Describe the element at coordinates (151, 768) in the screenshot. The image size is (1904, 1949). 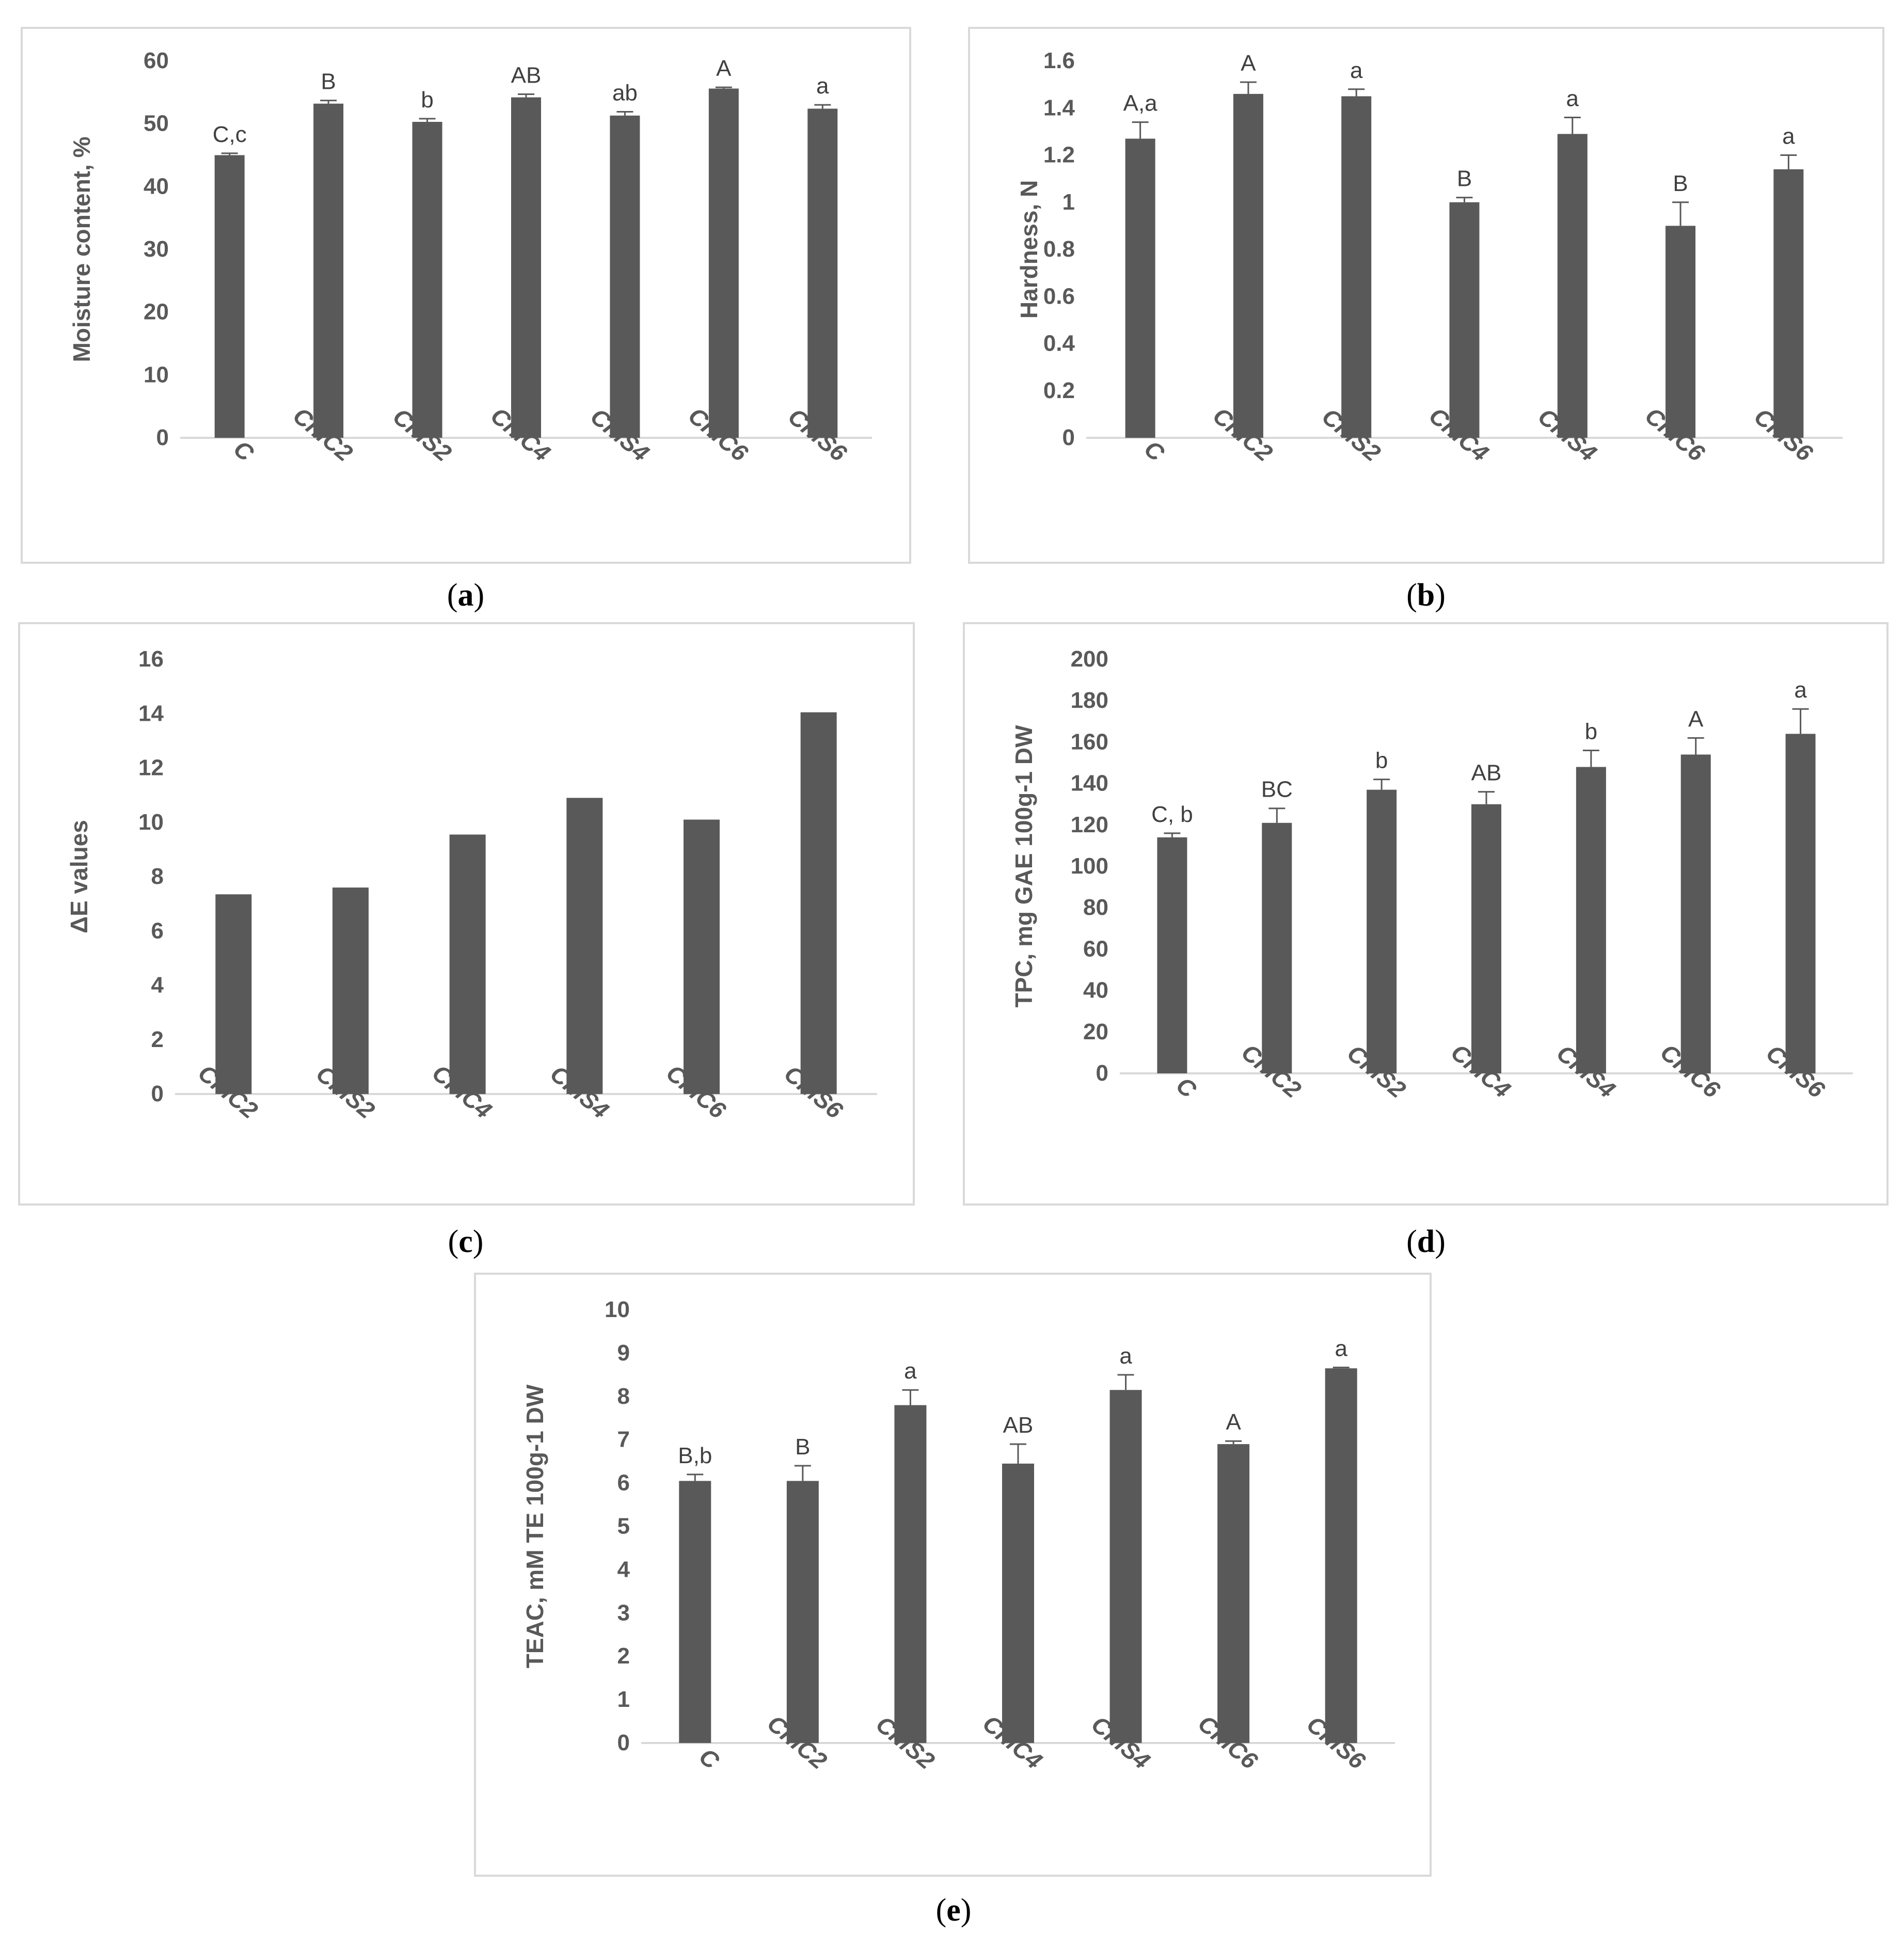
I see `y-tick-label: 12` at that location.